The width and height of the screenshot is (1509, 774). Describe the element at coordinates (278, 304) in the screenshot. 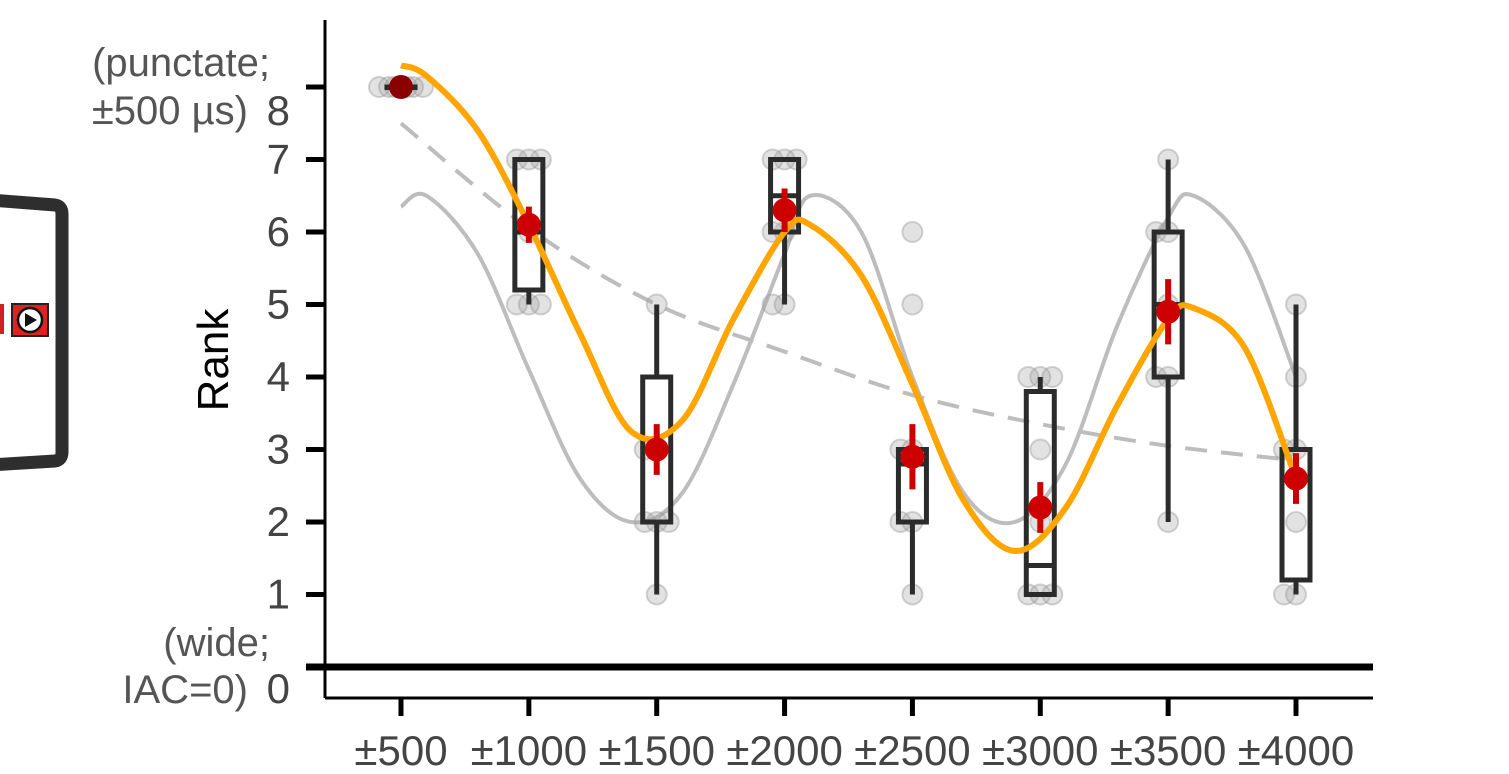

I see `y-tick-label-5: 5` at that location.